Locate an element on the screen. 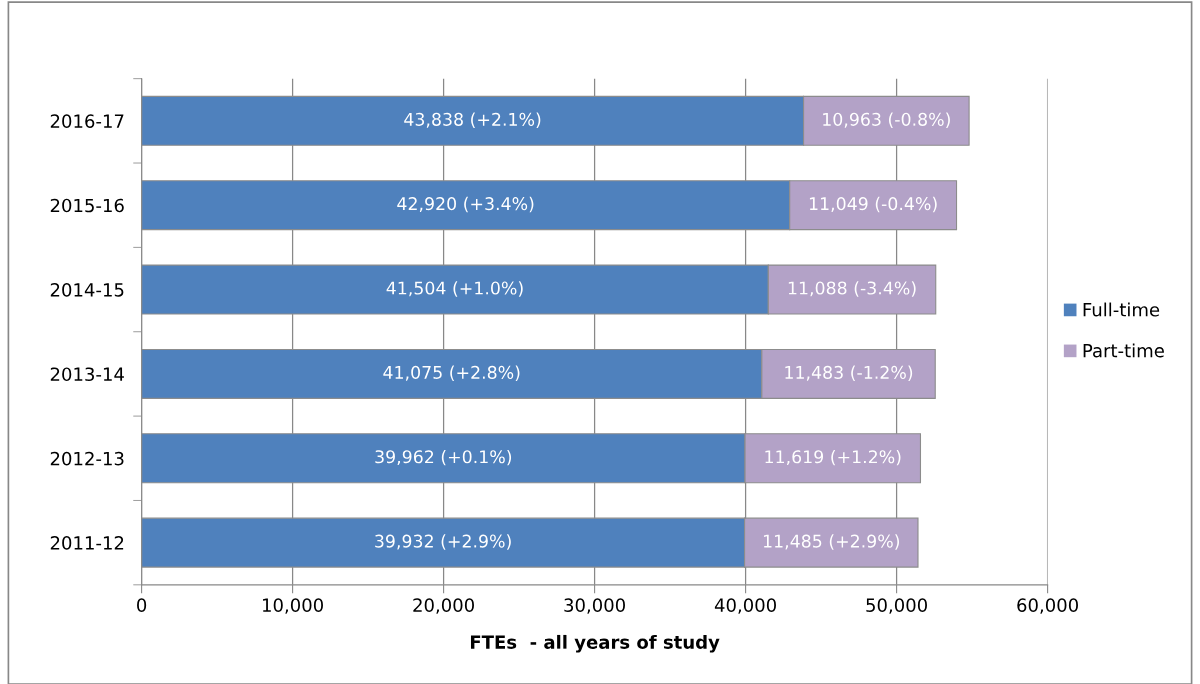  data-label: 11,483 (-1.2%) is located at coordinates (849, 373).